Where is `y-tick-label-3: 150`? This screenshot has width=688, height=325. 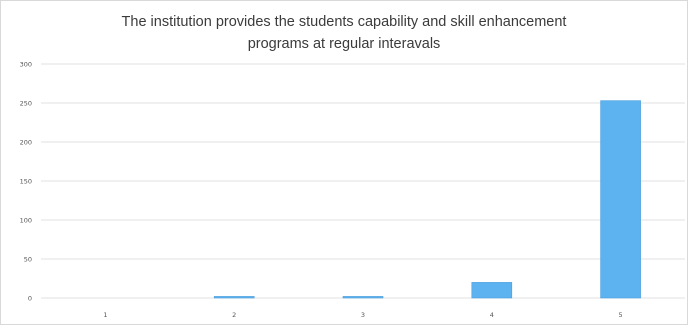 y-tick-label-3: 150 is located at coordinates (26, 181).